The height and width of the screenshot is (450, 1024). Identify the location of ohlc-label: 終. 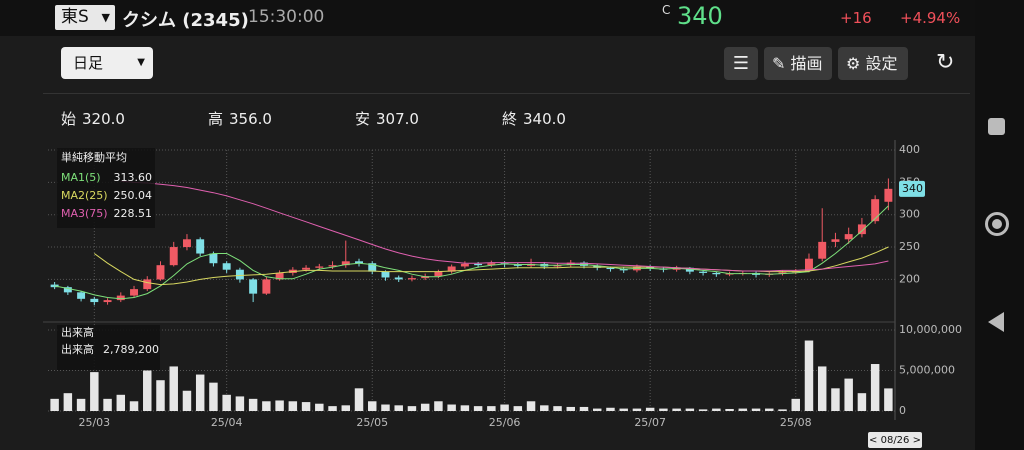
(510, 119).